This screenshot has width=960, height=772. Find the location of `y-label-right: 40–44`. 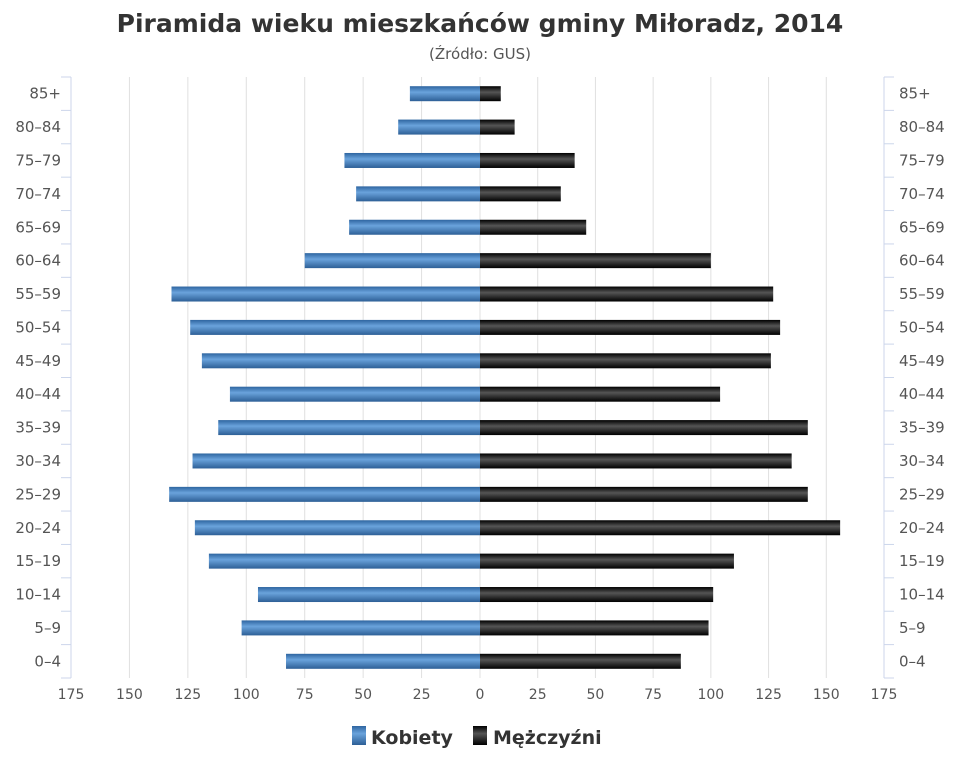

y-label-right: 40–44 is located at coordinates (922, 394).